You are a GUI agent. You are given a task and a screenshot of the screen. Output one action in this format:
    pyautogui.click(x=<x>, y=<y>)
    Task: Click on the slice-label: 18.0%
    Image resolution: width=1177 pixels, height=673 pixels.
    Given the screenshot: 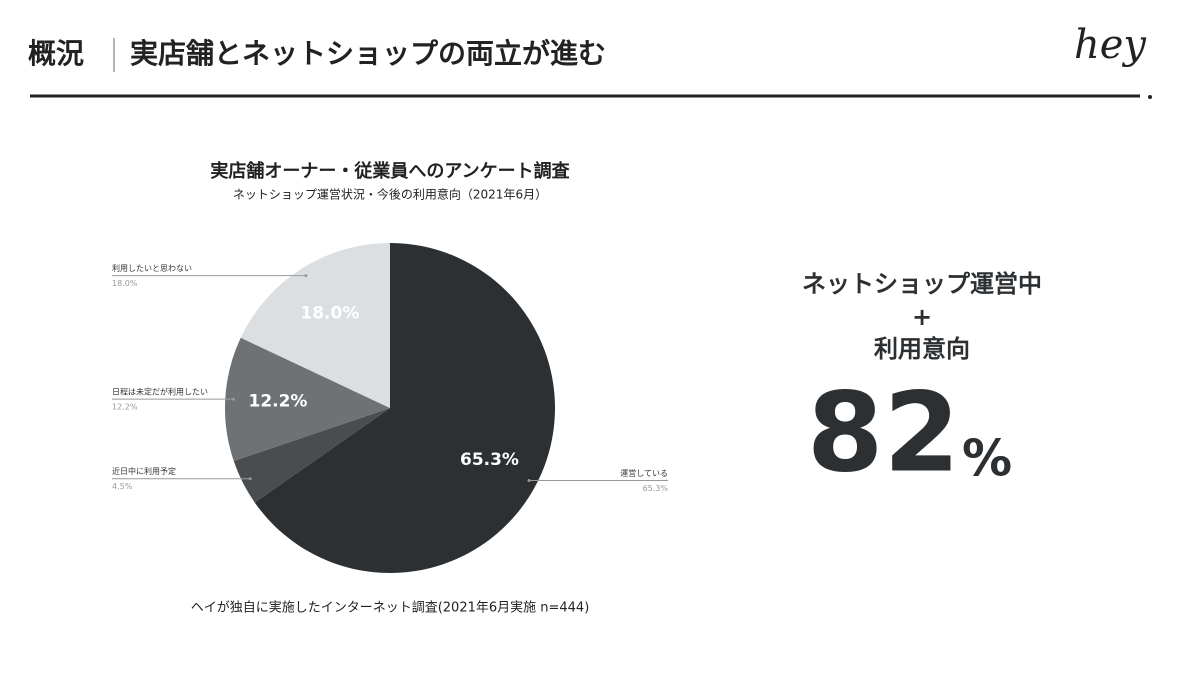 What is the action you would take?
    pyautogui.click(x=329, y=313)
    